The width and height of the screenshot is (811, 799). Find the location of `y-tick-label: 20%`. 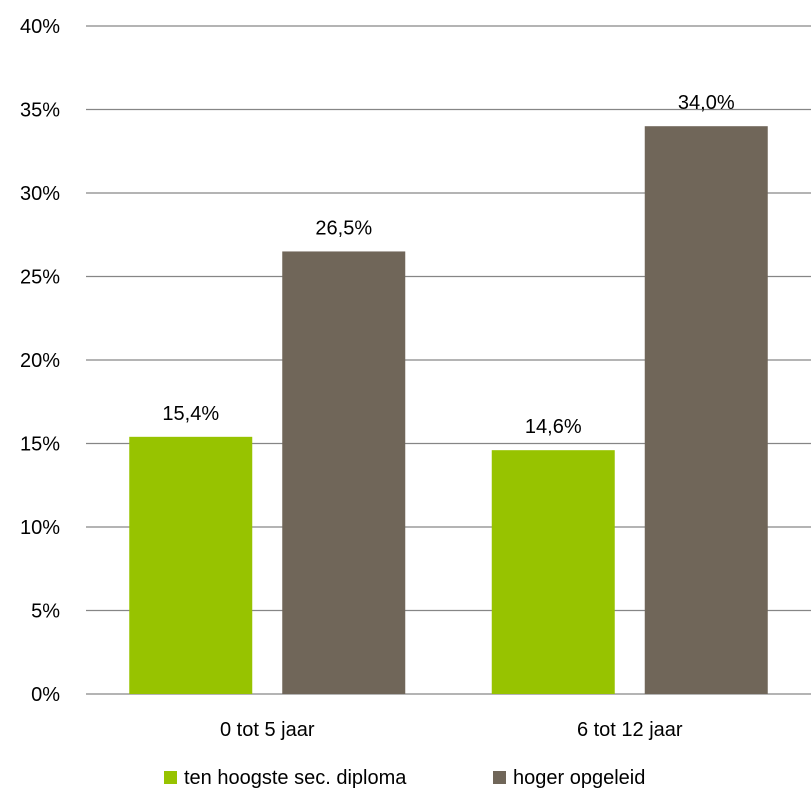

y-tick-label: 20% is located at coordinates (40, 361).